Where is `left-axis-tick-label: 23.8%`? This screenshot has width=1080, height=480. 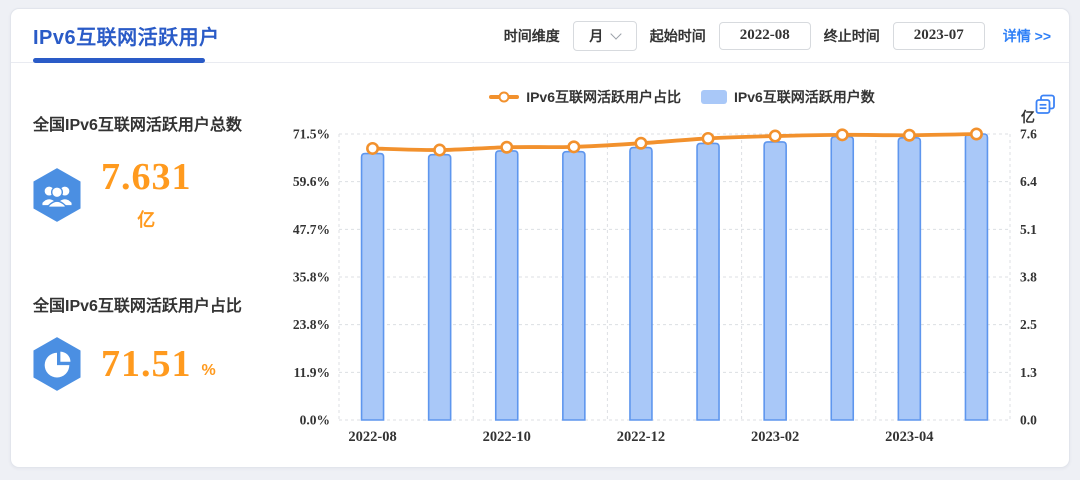
left-axis-tick-label: 23.8% is located at coordinates (311, 324).